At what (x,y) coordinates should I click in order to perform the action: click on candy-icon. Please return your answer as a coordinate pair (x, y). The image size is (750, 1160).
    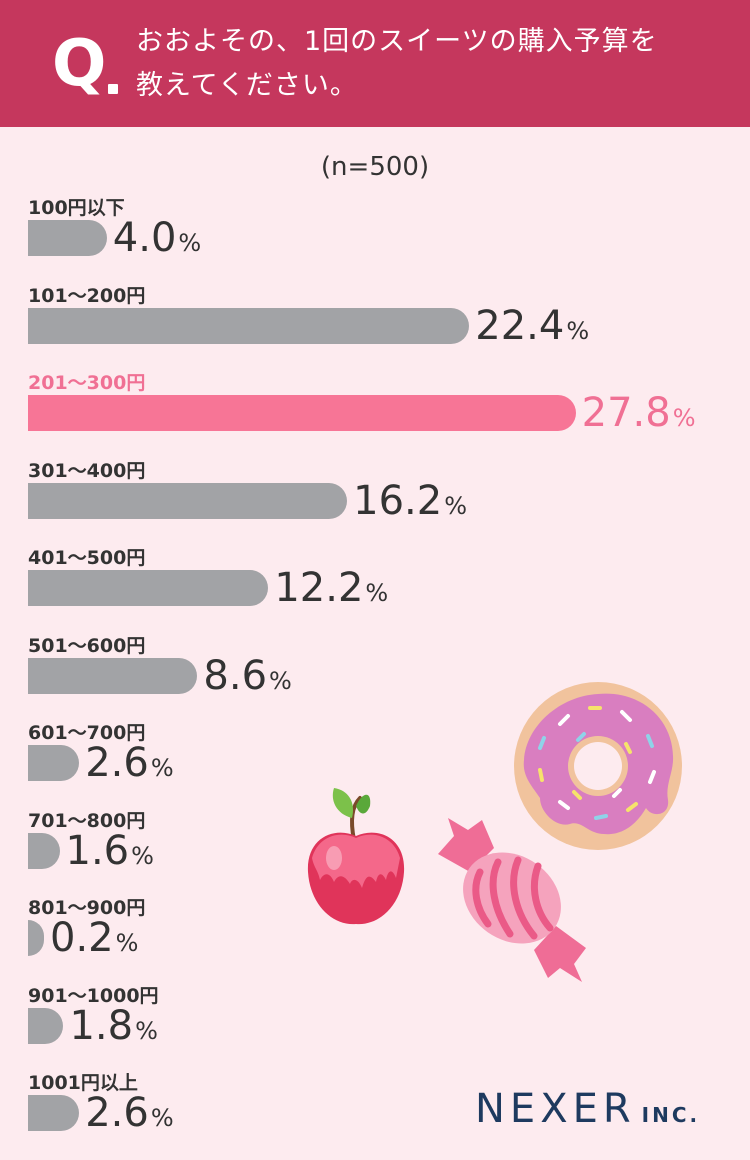
    Looking at the image, I should click on (512, 900).